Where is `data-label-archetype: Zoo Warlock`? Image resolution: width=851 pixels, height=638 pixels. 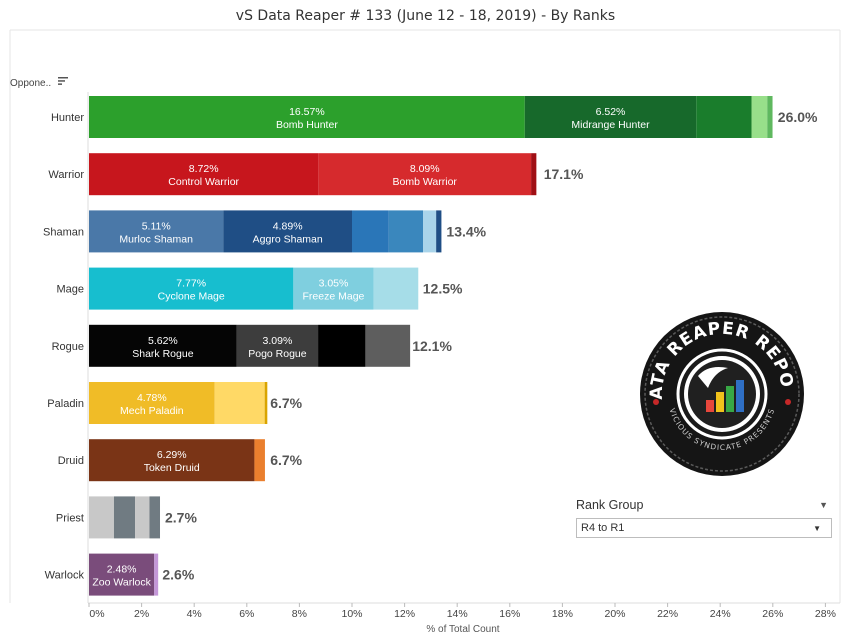
data-label-archetype: Zoo Warlock is located at coordinates (121, 583).